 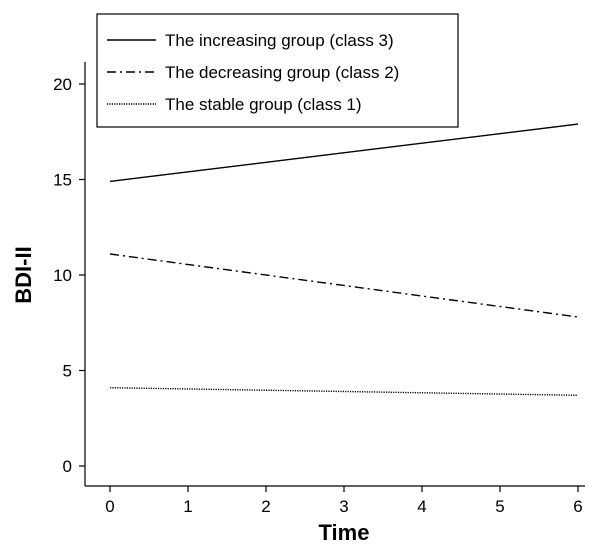 What do you see at coordinates (279, 40) in the screenshot?
I see `legend-label: The increasing group (class 3)` at bounding box center [279, 40].